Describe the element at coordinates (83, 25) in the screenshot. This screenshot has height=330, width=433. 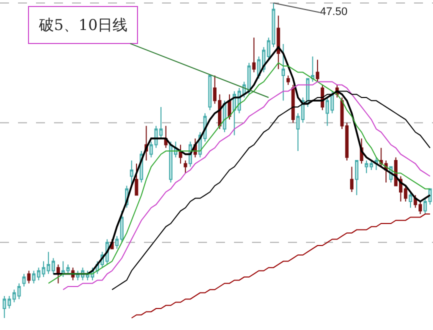
I see `annotation: 破5、10日线` at that location.